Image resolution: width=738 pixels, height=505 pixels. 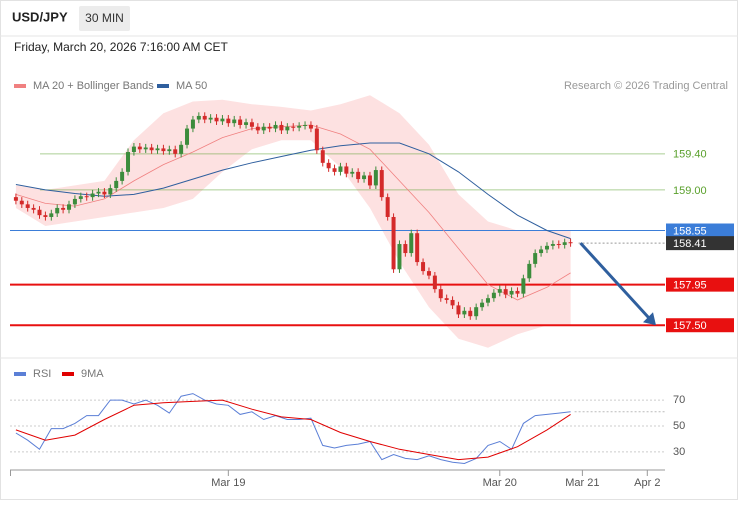 I want to click on x-tick-label: Mar 19, so click(x=228, y=483).